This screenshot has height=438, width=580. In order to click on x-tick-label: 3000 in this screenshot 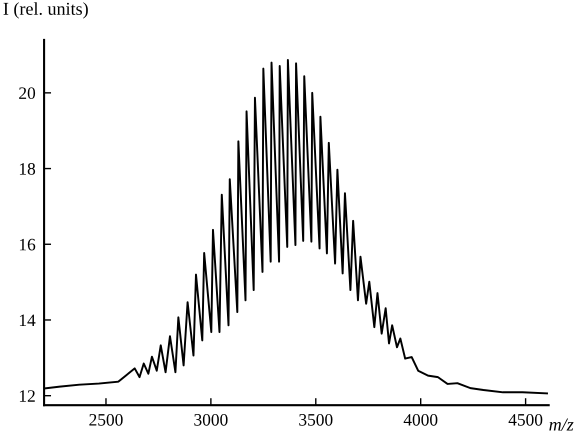, I will do `click(211, 420)`.